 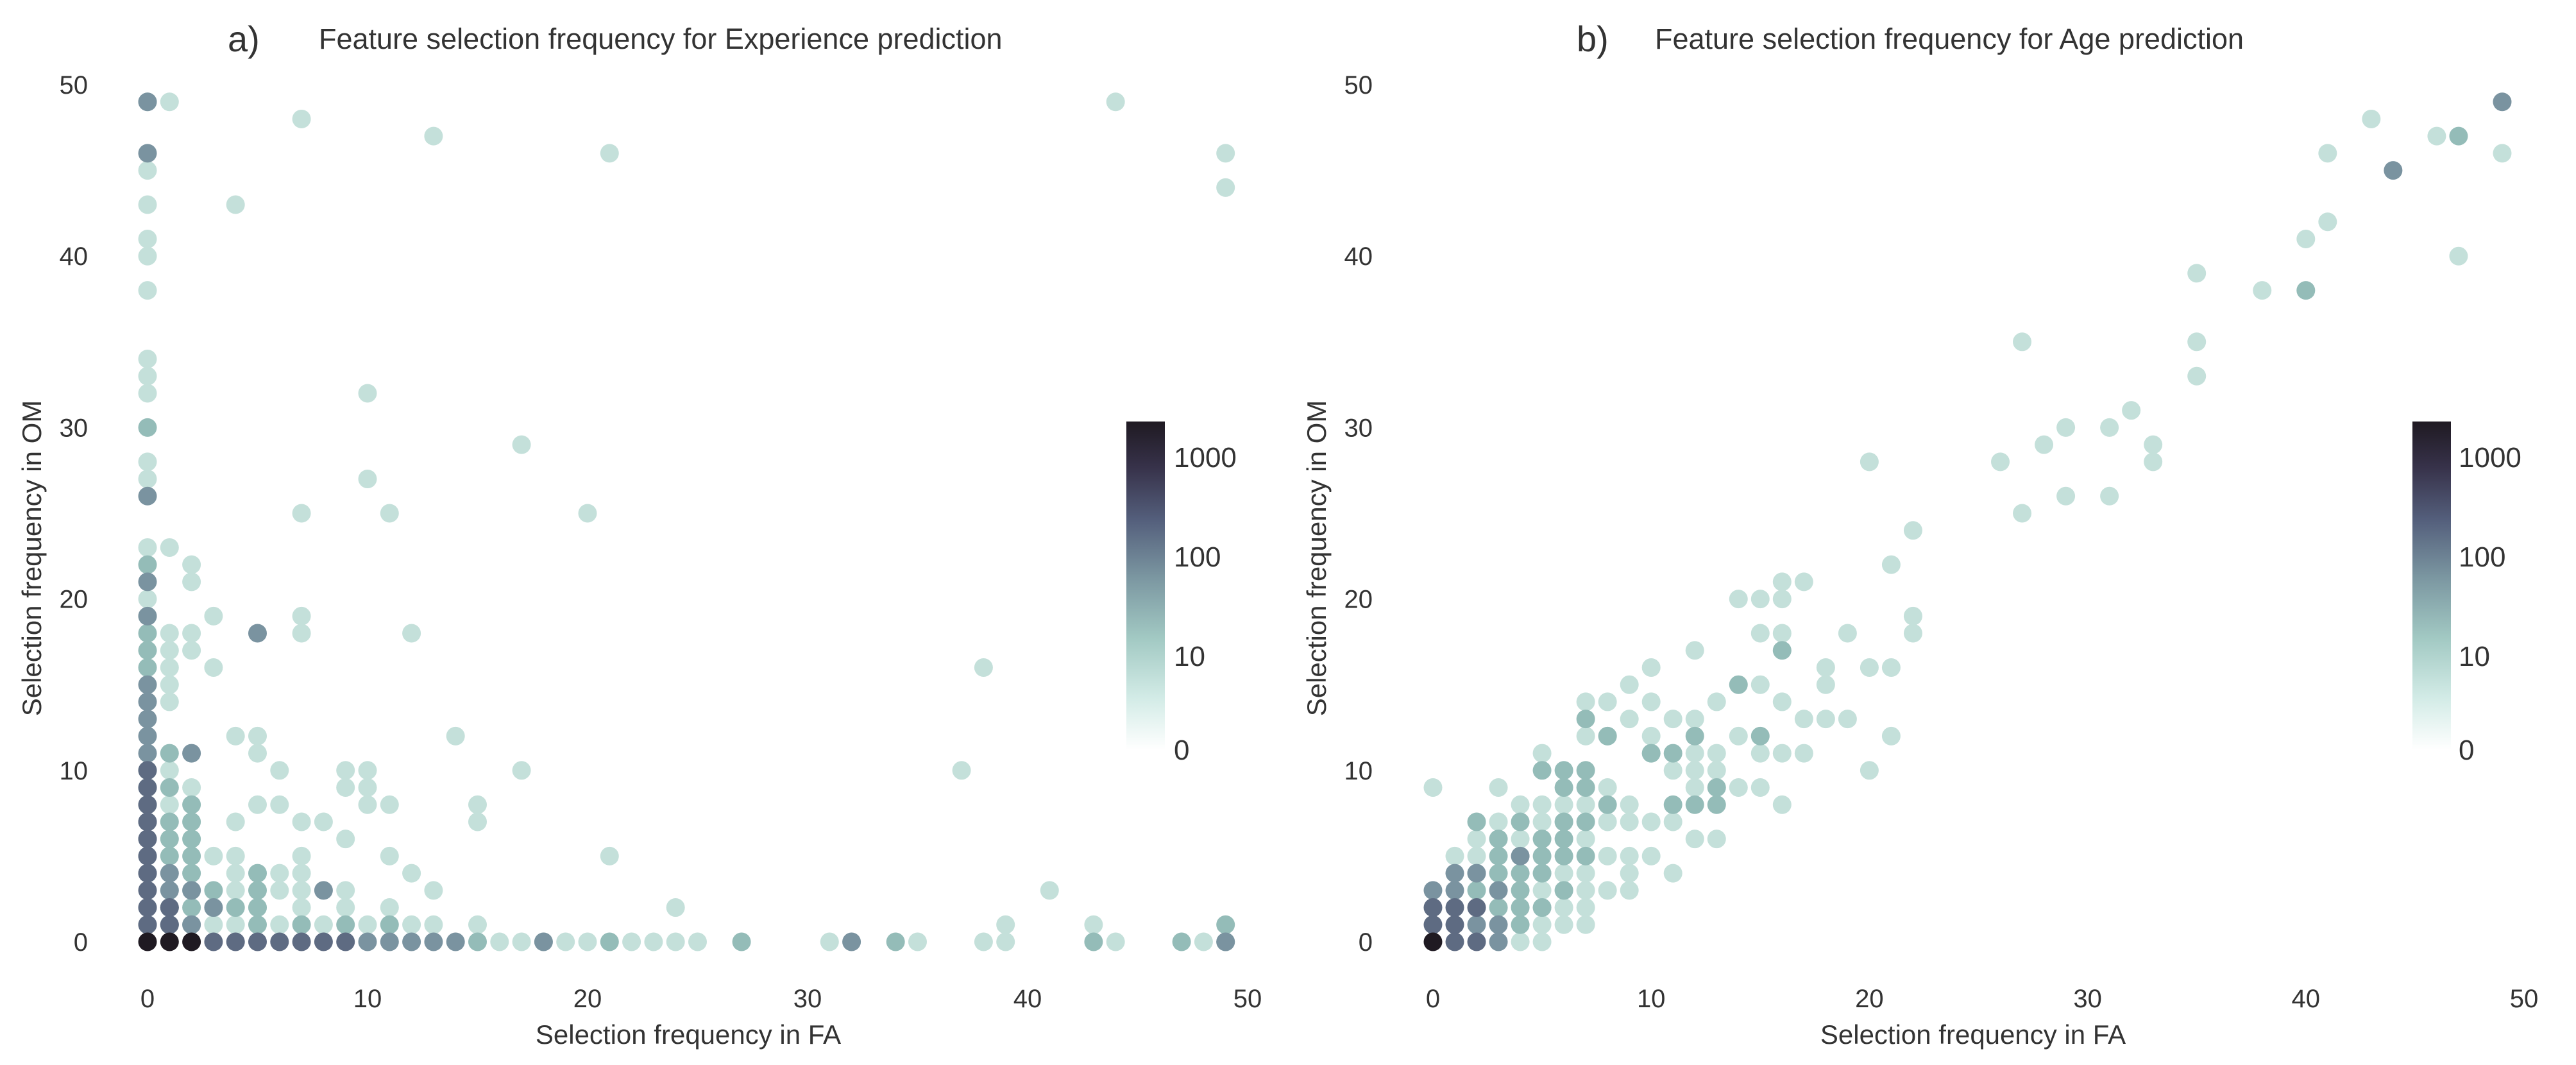 I want to click on panel-a-colorbar-label-100: 100, so click(x=1197, y=557).